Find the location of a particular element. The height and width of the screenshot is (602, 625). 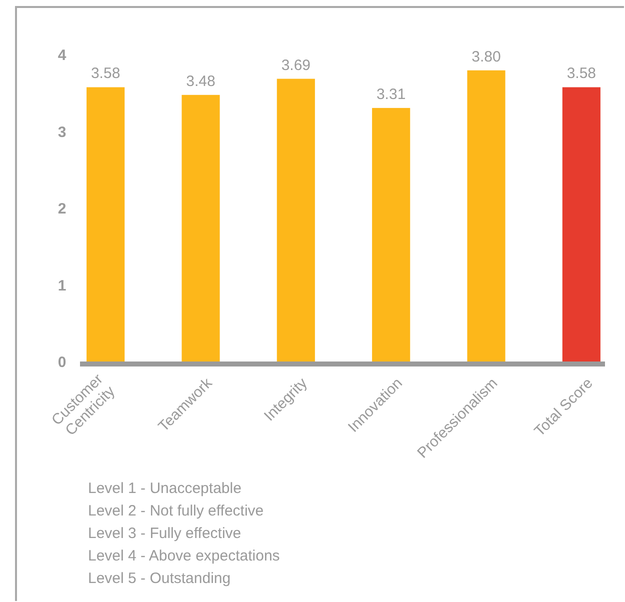

y-tick-label: 2 is located at coordinates (62, 209).